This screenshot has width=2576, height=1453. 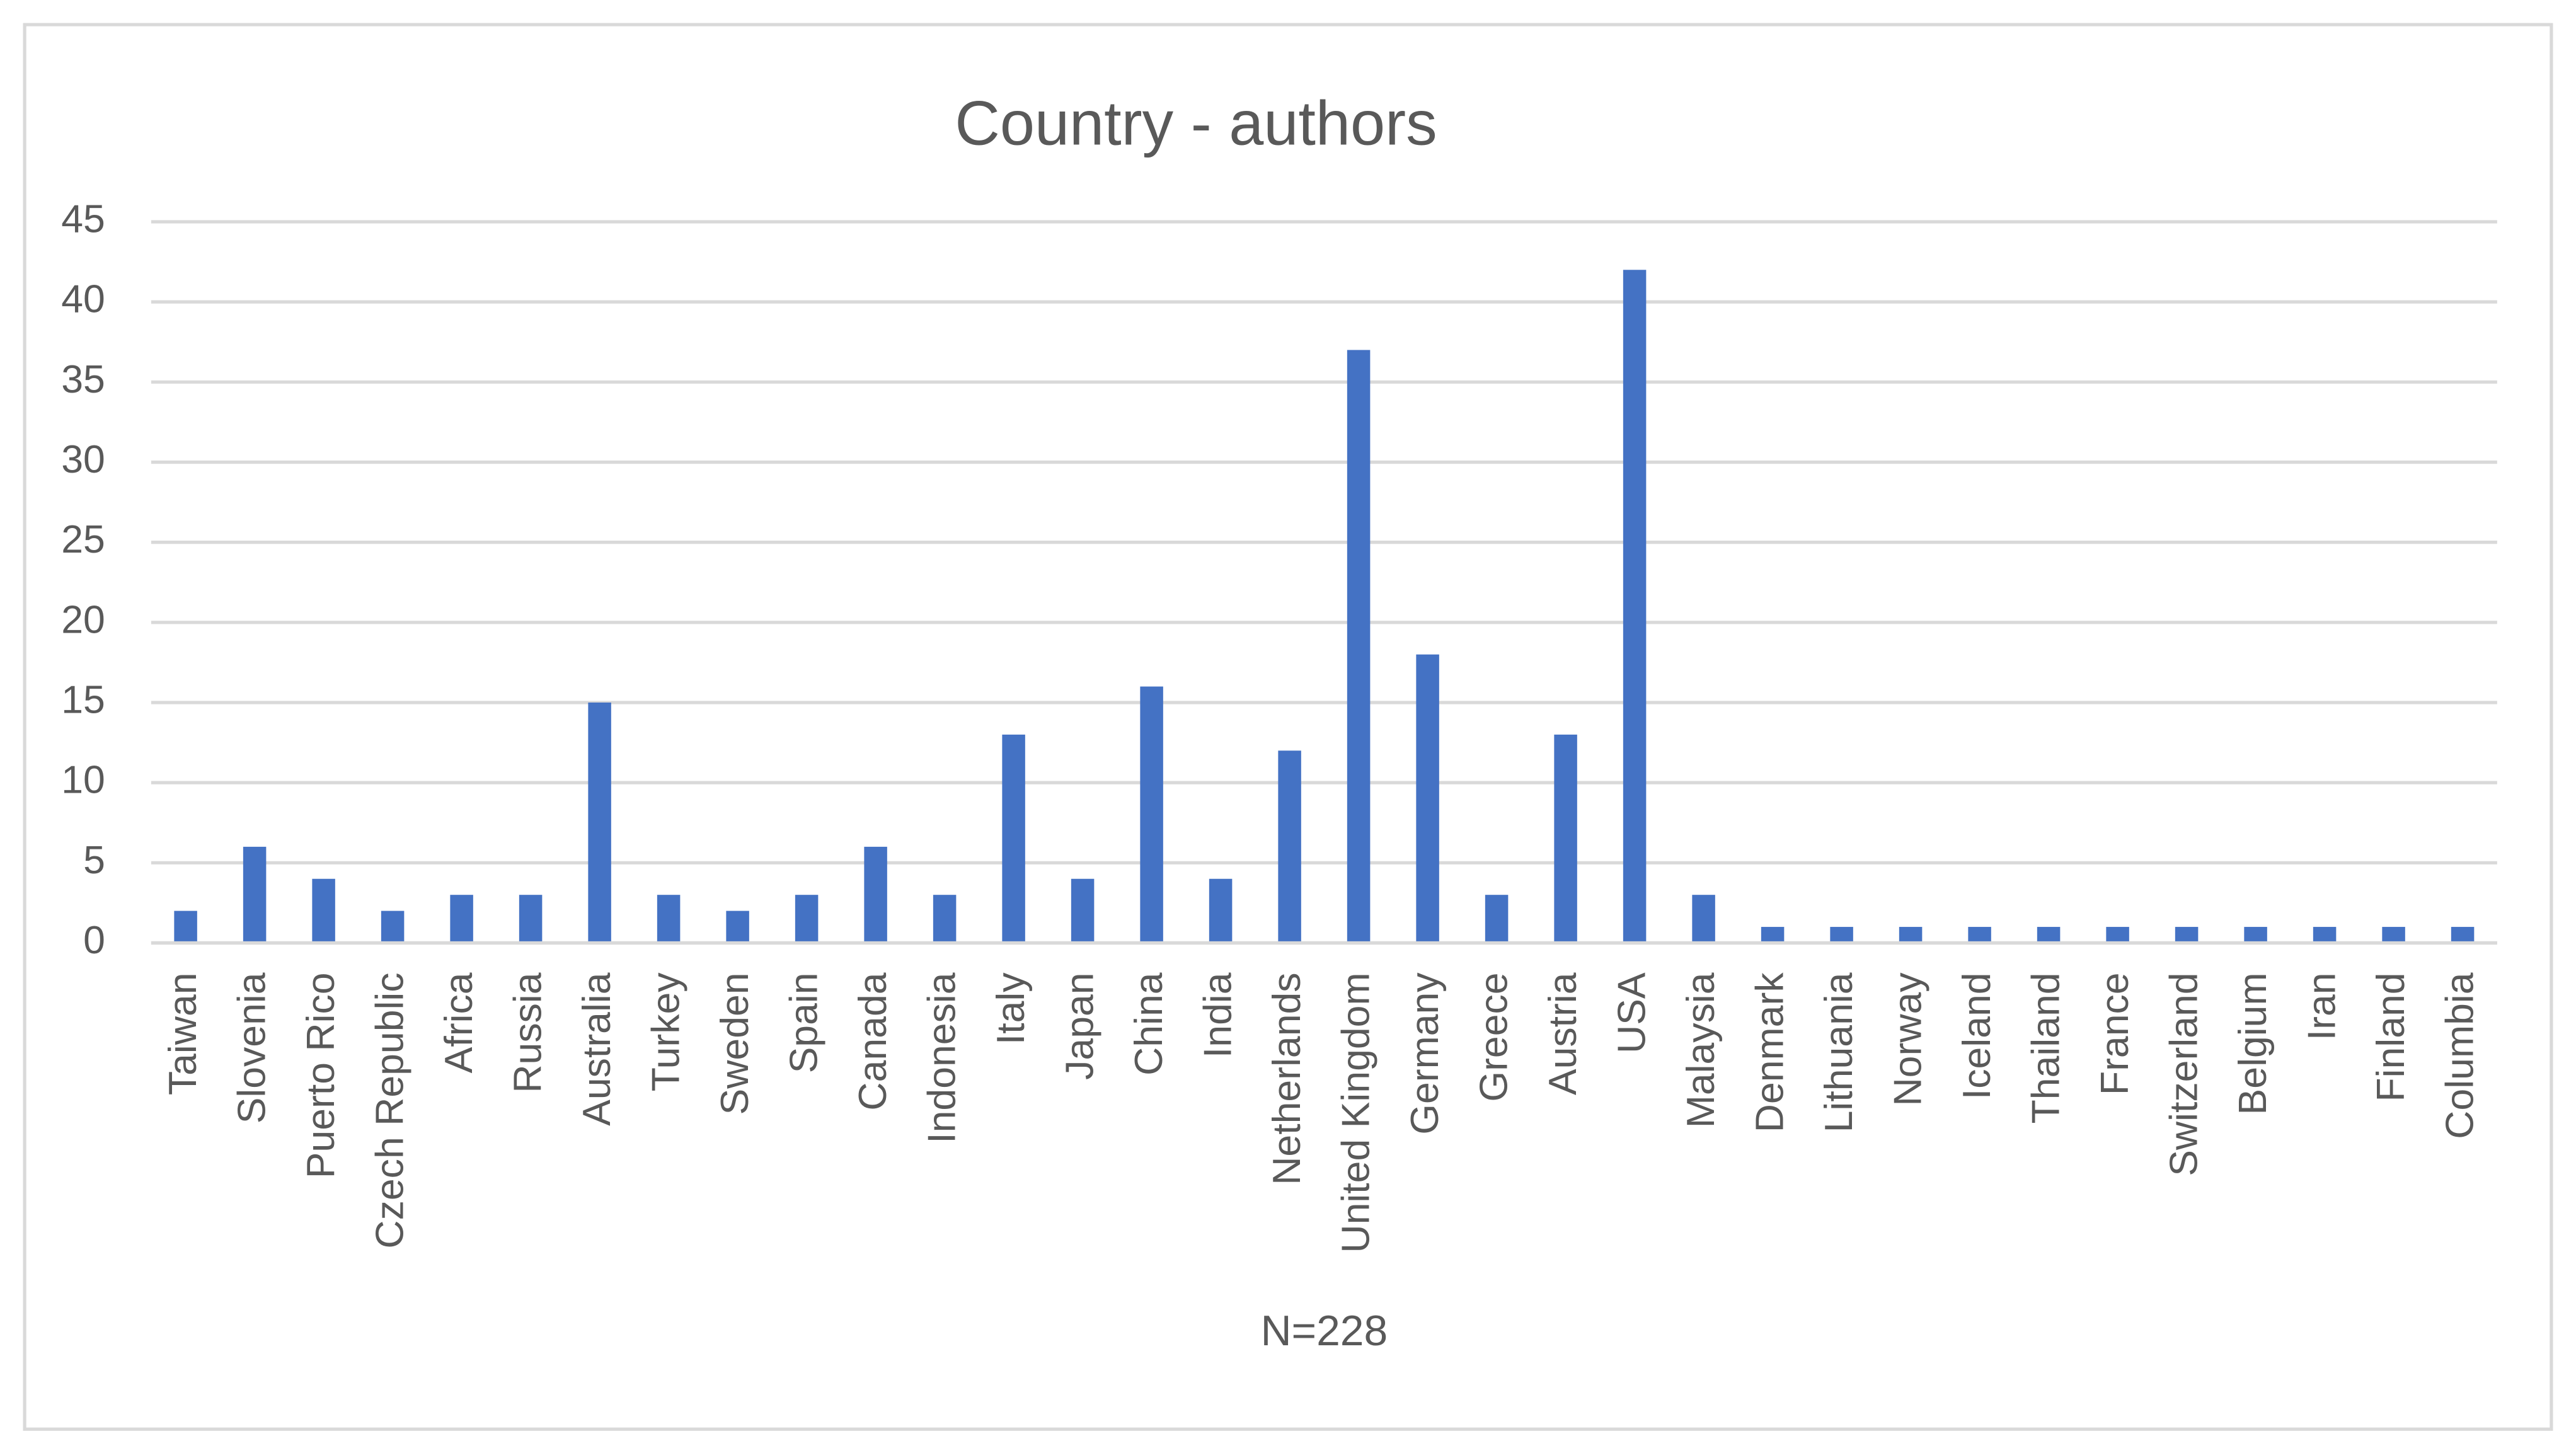 What do you see at coordinates (1011, 1008) in the screenshot?
I see `x-tick-label: Italy` at bounding box center [1011, 1008].